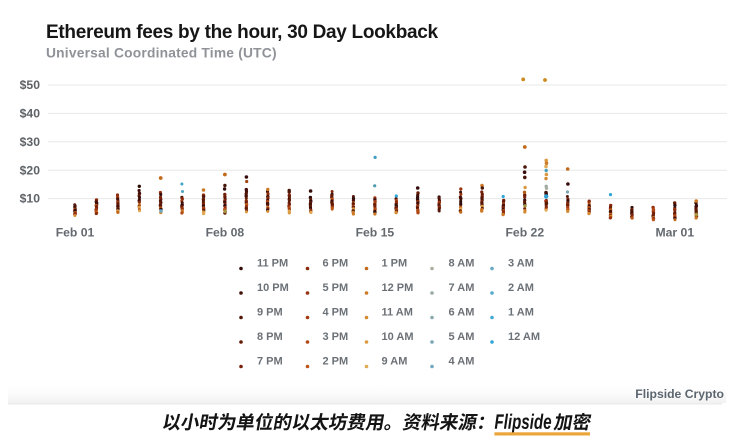  Describe the element at coordinates (462, 312) in the screenshot. I see `svg-text: 6 AM` at that location.